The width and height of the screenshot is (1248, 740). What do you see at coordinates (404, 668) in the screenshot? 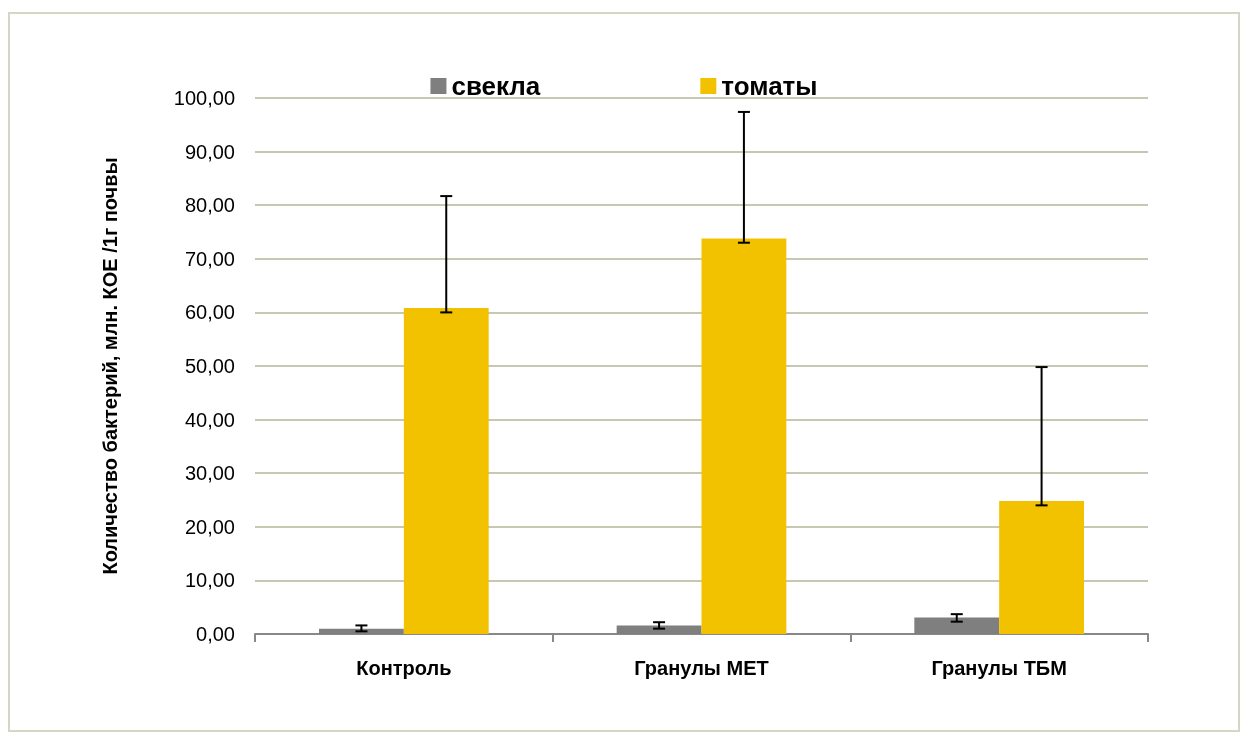
I see `x-tick-label: Контроль` at bounding box center [404, 668].